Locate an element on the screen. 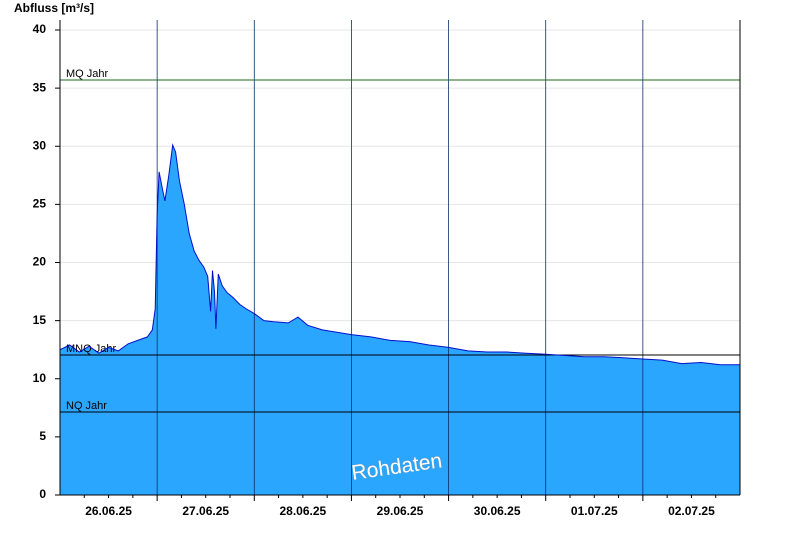  x-tick-label: 26.06.25 is located at coordinates (108, 511).